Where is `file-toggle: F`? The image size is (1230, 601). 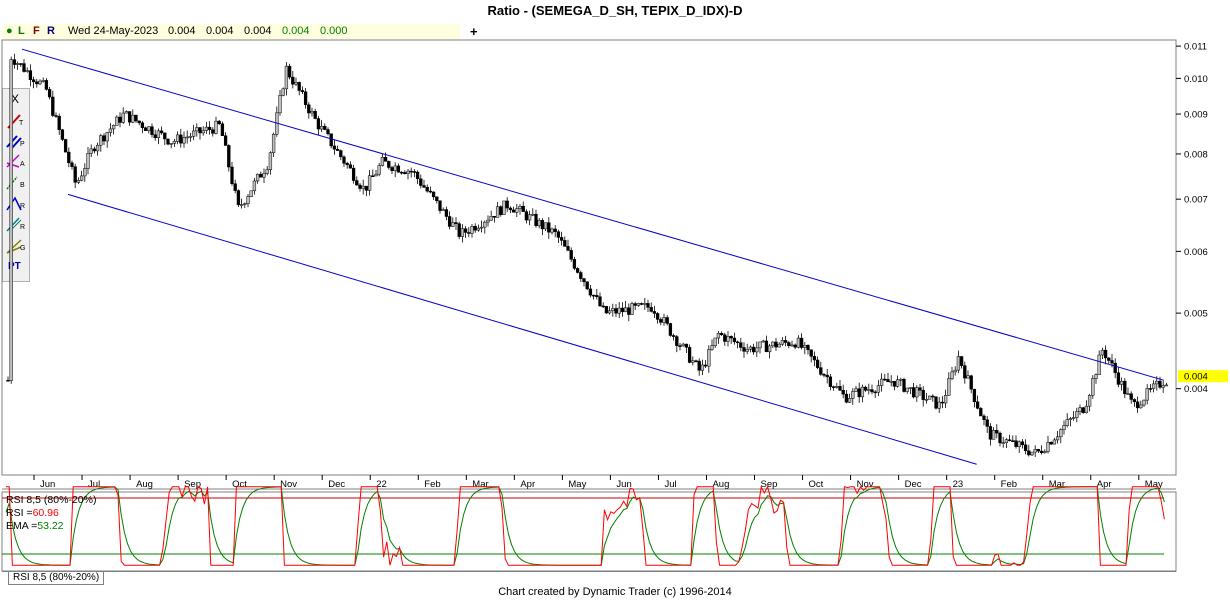 file-toggle: F is located at coordinates (36, 31).